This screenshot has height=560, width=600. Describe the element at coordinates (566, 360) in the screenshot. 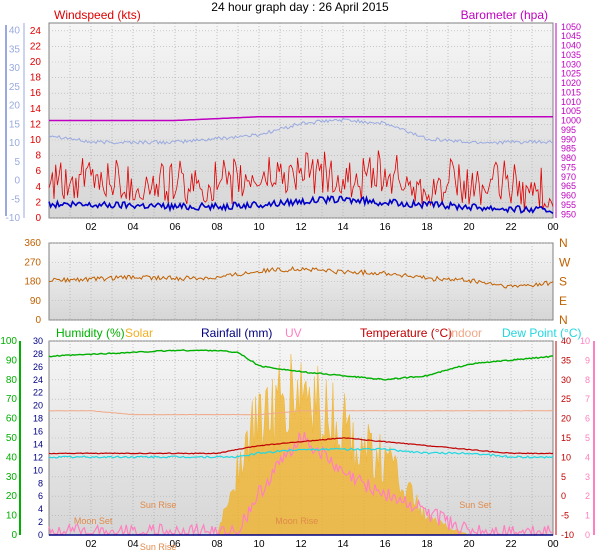

I see `temperature-tick-label: 35` at that location.